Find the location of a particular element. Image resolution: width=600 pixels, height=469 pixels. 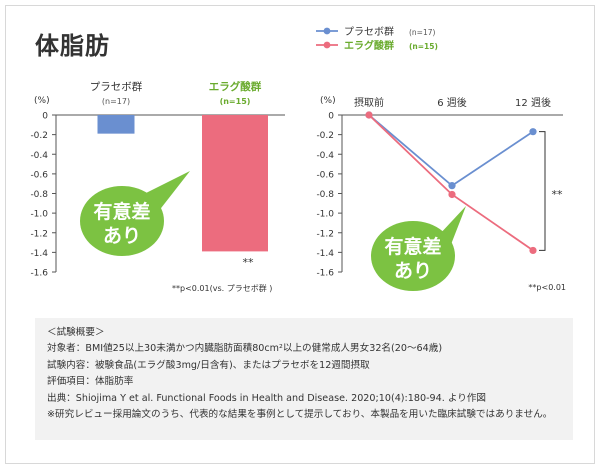

line-y-tick-label: -0.8 is located at coordinates (325, 195).